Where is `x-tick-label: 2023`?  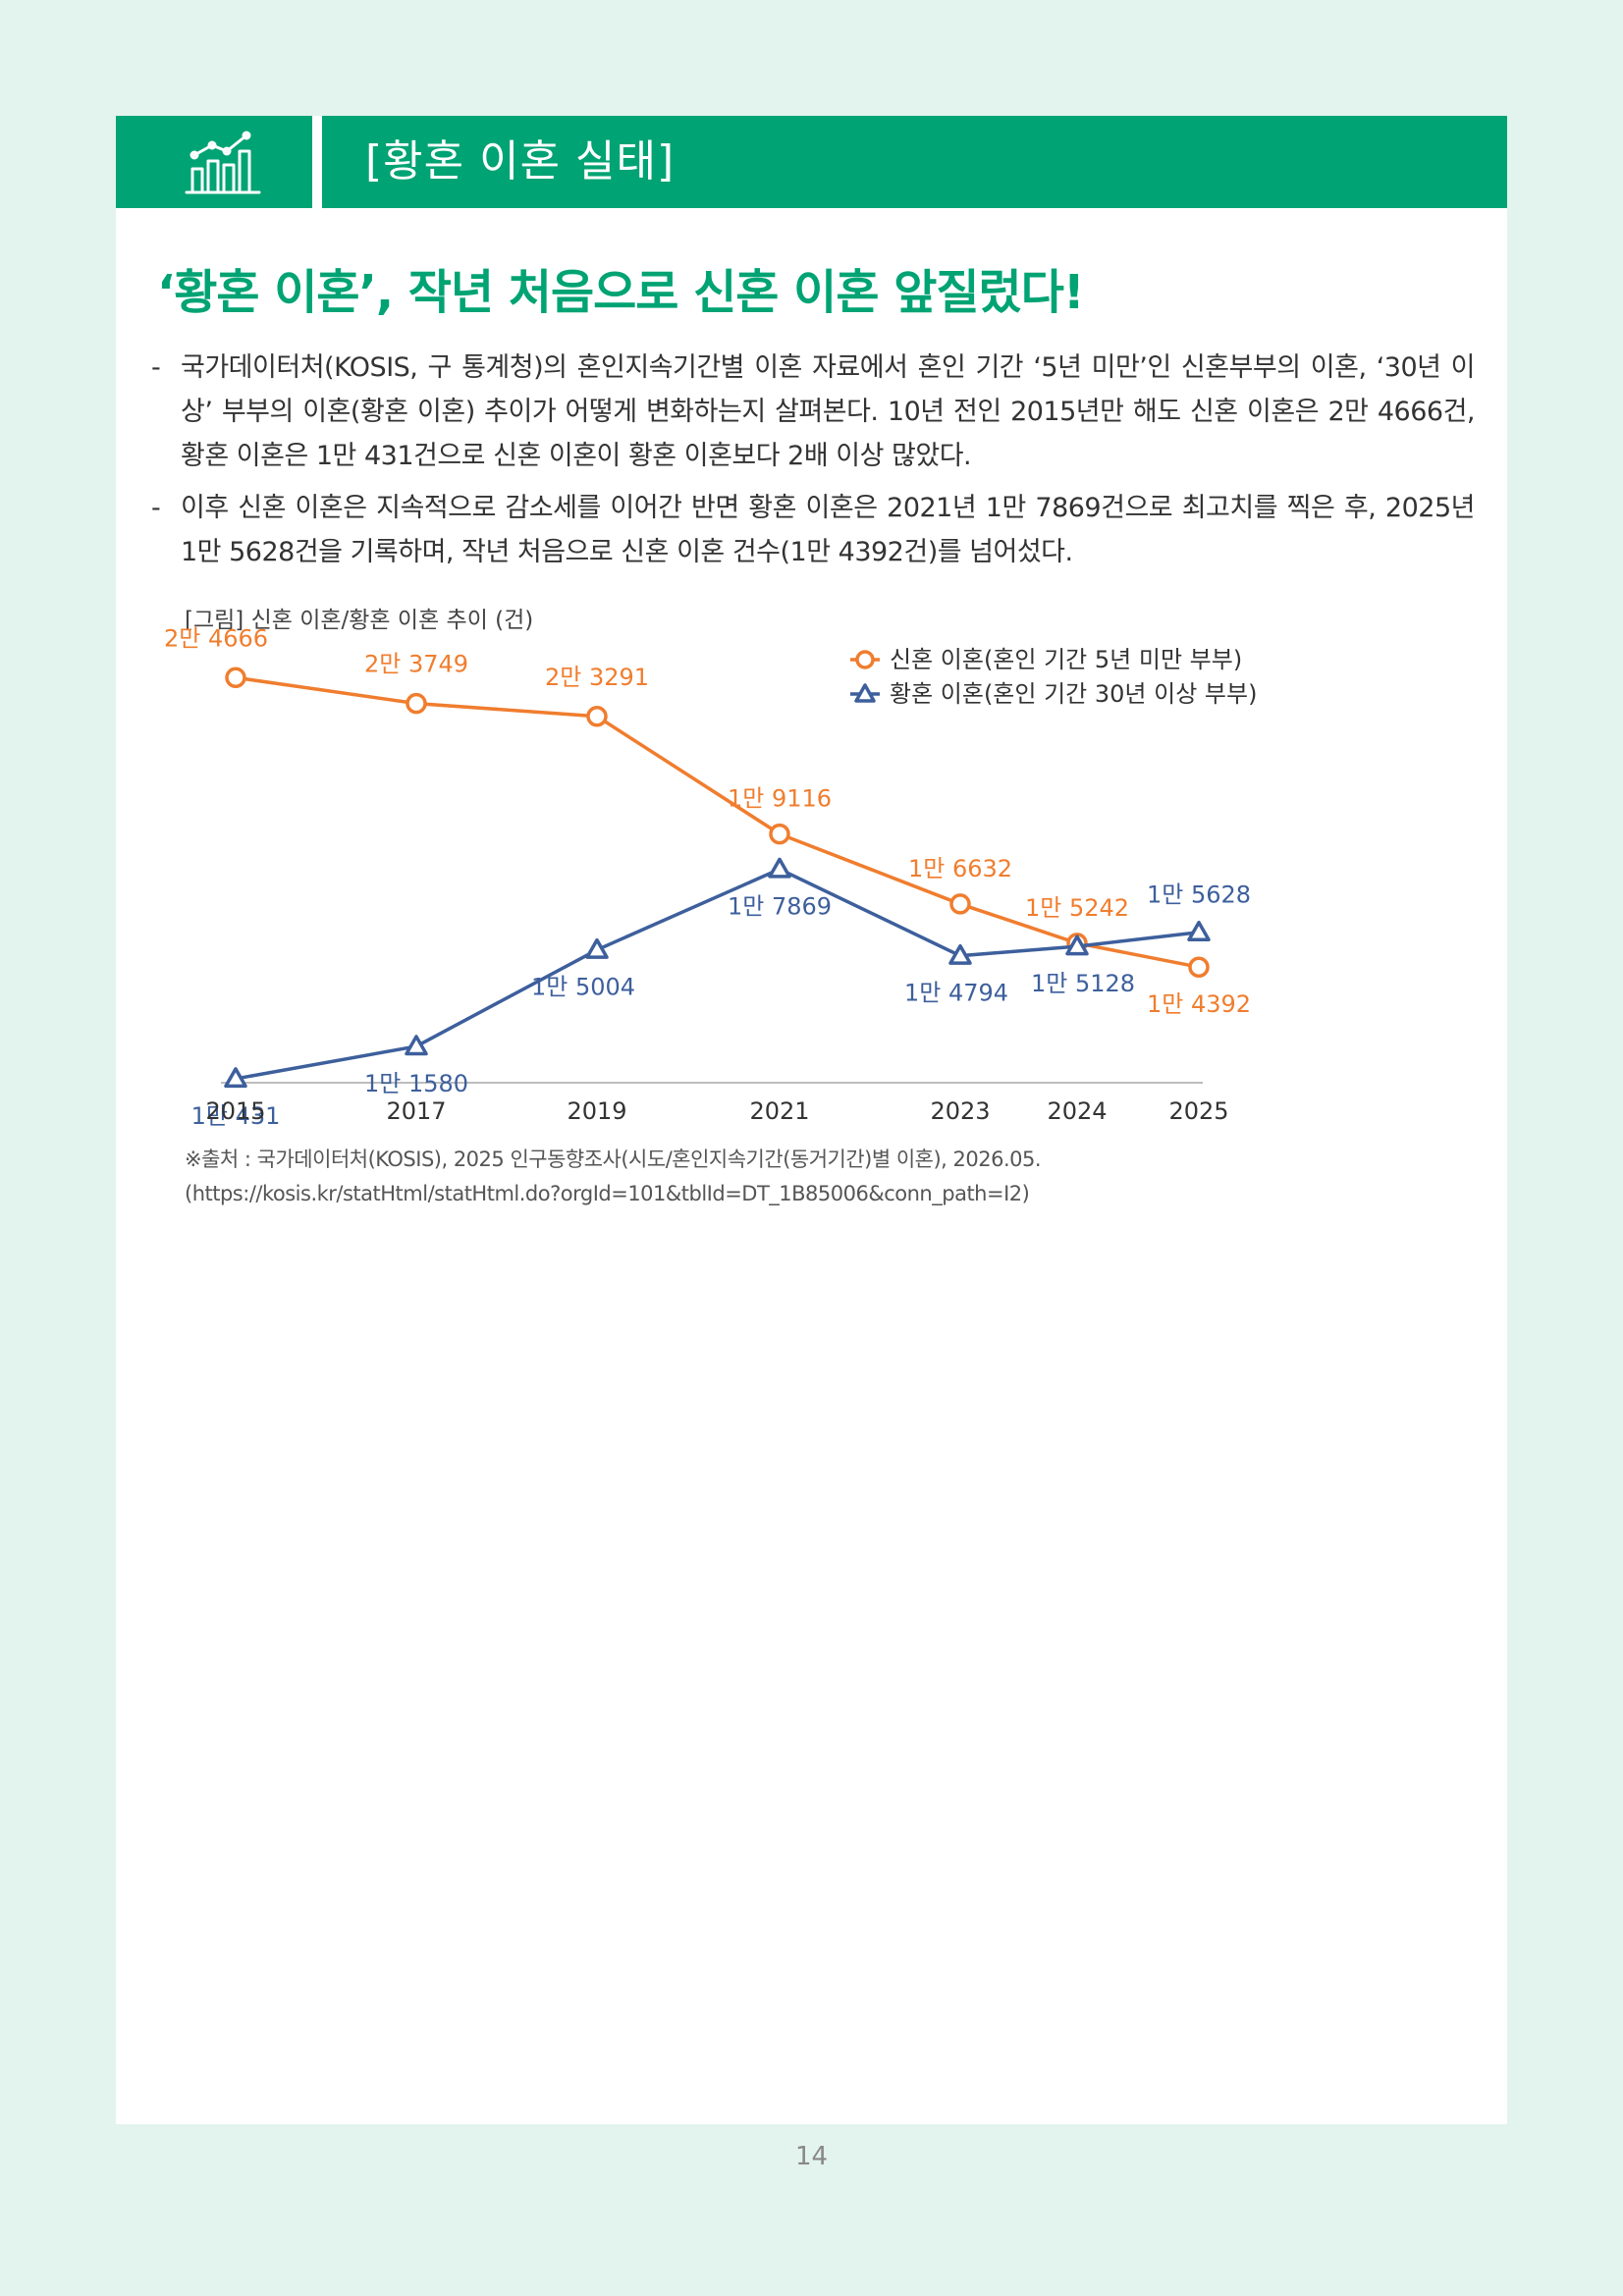
x-tick-label: 2023 is located at coordinates (960, 1111).